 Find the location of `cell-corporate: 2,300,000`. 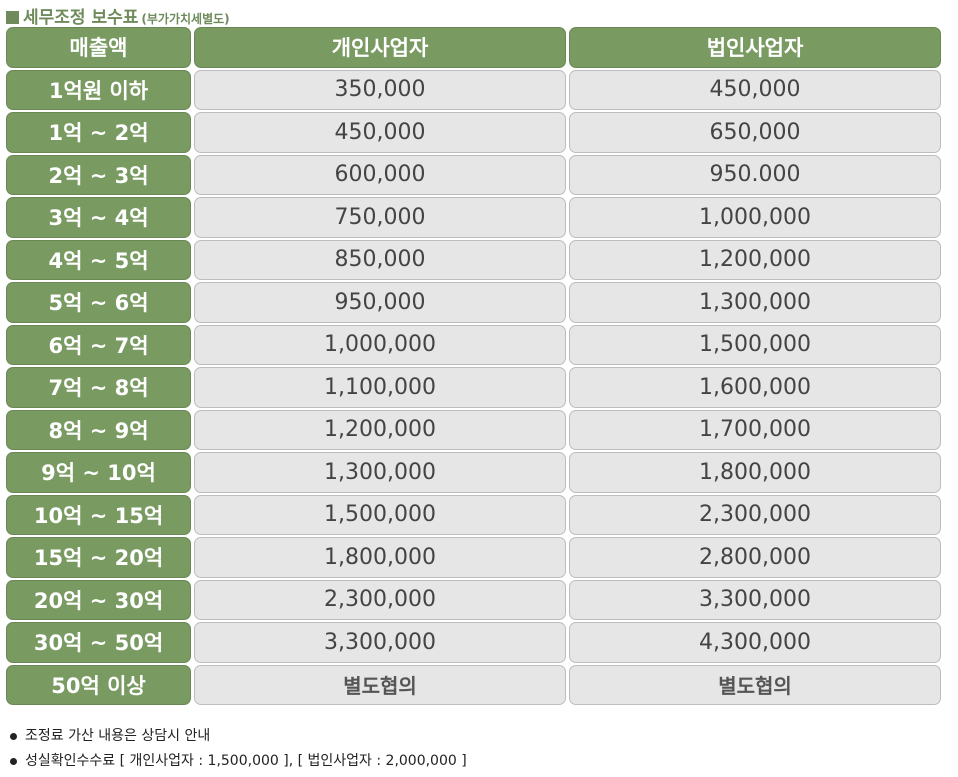

cell-corporate: 2,300,000 is located at coordinates (755, 514).